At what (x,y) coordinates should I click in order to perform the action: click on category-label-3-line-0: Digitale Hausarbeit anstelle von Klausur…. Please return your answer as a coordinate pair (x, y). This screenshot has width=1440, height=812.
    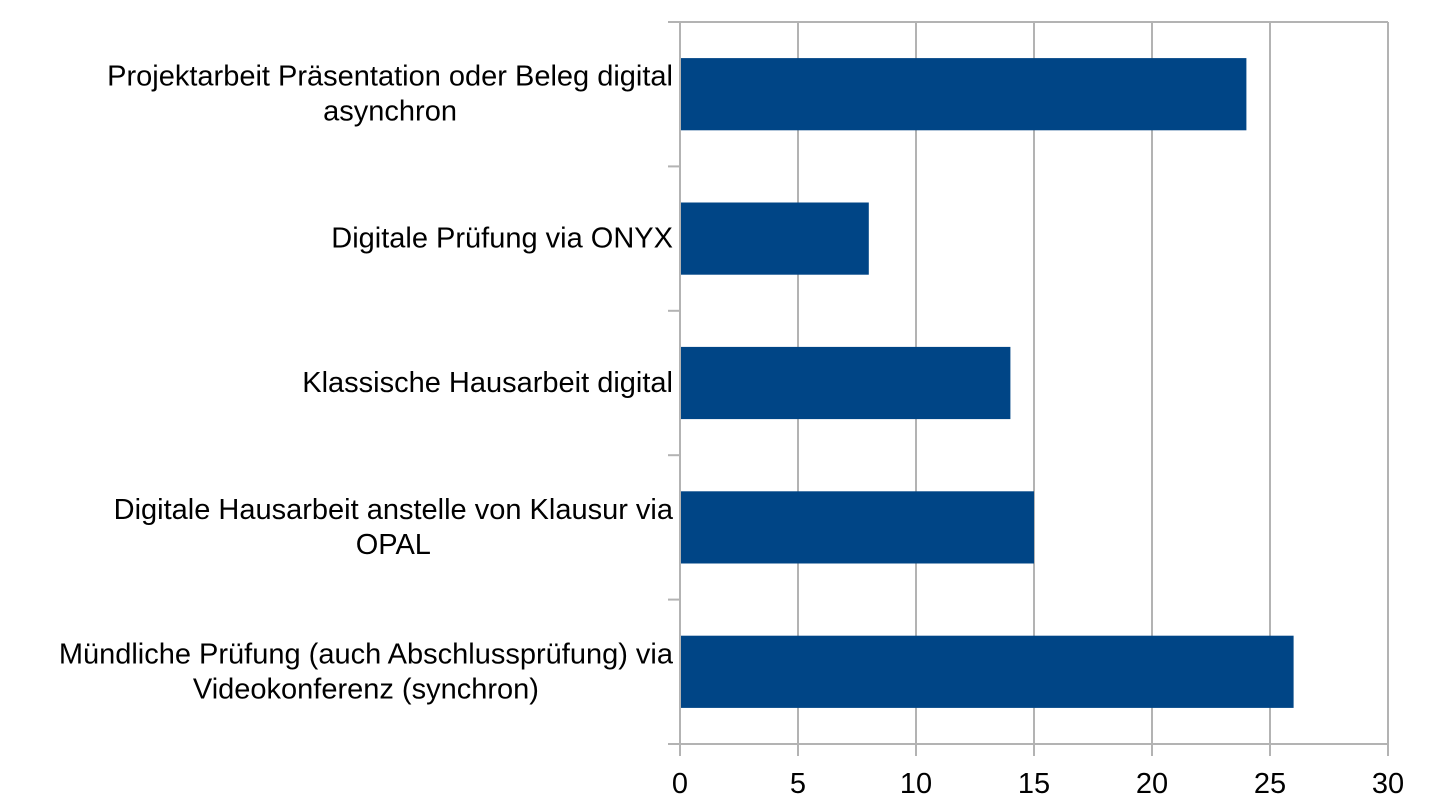
    Looking at the image, I should click on (394, 510).